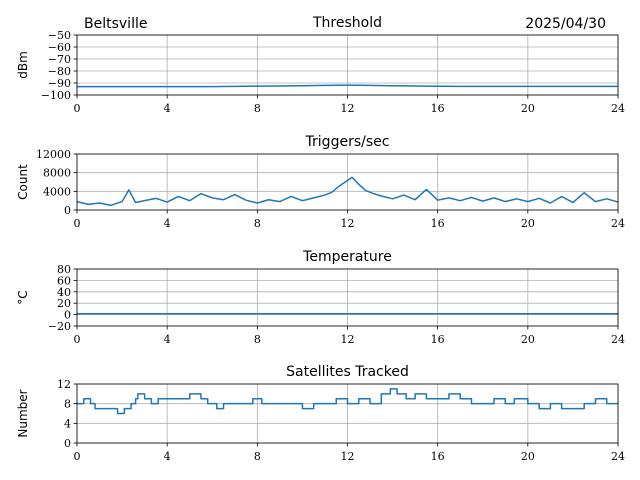 This screenshot has width=640, height=480. Describe the element at coordinates (618, 456) in the screenshot. I see `satellites-x-tick-label: 24` at that location.